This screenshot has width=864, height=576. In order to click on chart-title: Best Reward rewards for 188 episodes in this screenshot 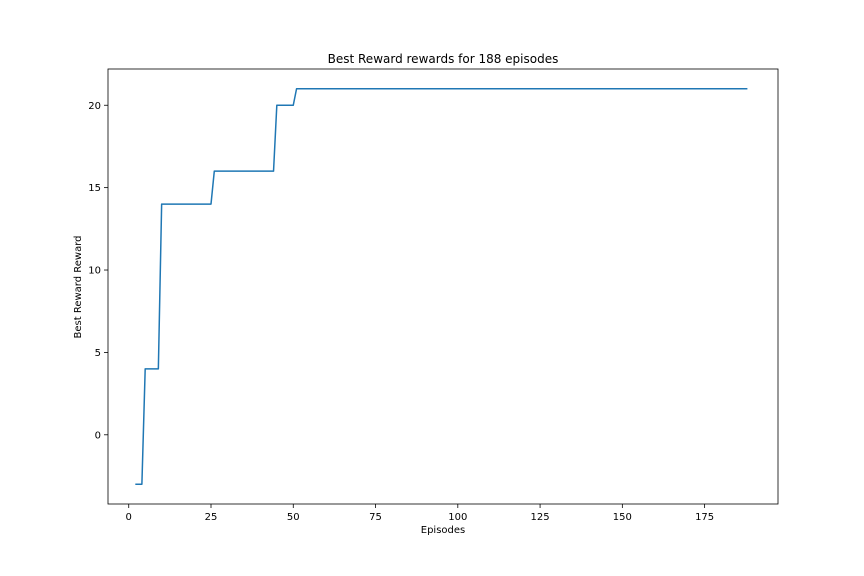, I will do `click(443, 59)`.